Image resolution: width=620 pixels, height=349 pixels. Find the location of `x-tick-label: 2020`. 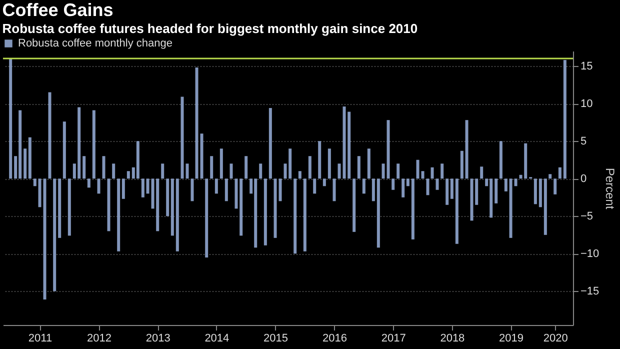

x-tick-label: 2020 is located at coordinates (555, 338).